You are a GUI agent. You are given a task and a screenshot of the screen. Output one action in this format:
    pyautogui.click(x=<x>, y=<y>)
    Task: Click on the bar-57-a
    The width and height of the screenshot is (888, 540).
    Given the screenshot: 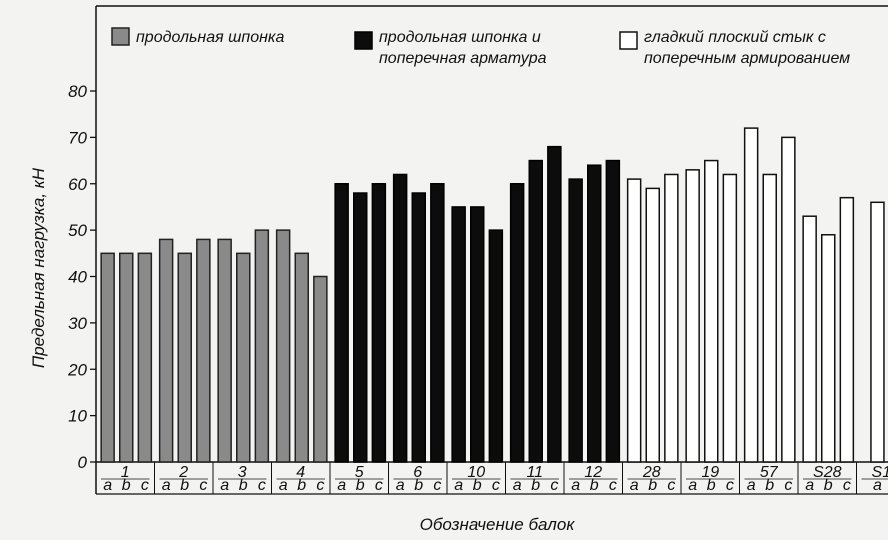 What is the action you would take?
    pyautogui.click(x=751, y=295)
    